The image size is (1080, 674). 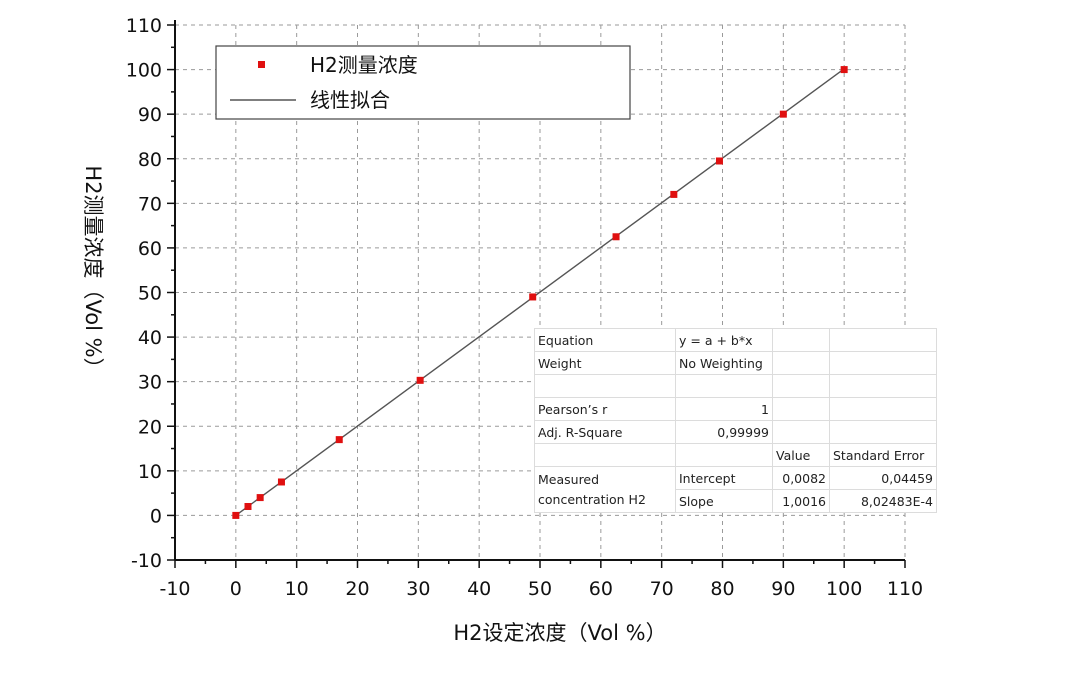 I want to click on x-tick-label: 100, so click(x=844, y=589).